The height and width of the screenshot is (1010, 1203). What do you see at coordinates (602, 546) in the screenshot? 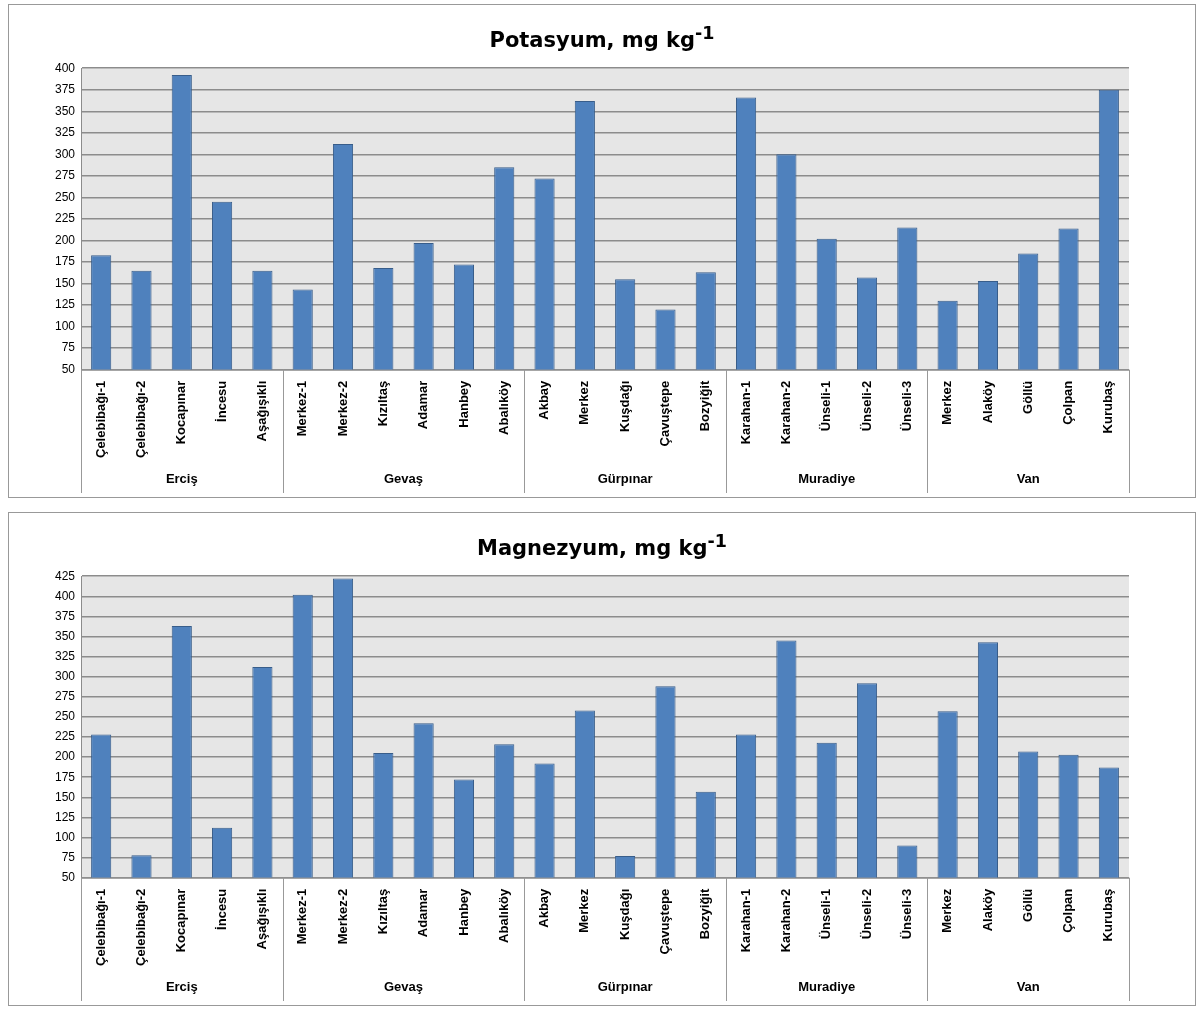
I see `chart-title: Magnezyum, mg kg$^{-1}$` at bounding box center [602, 546].